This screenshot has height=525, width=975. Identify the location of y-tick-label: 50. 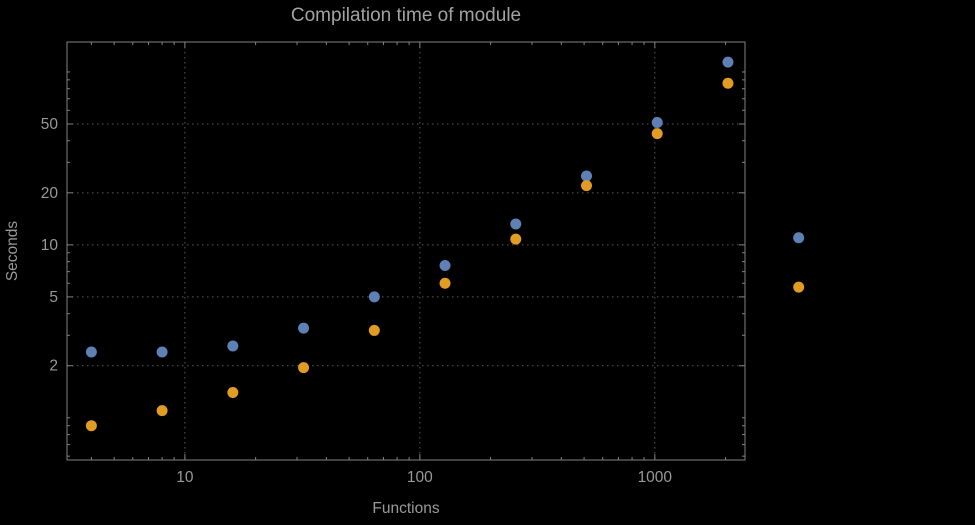
(50, 124).